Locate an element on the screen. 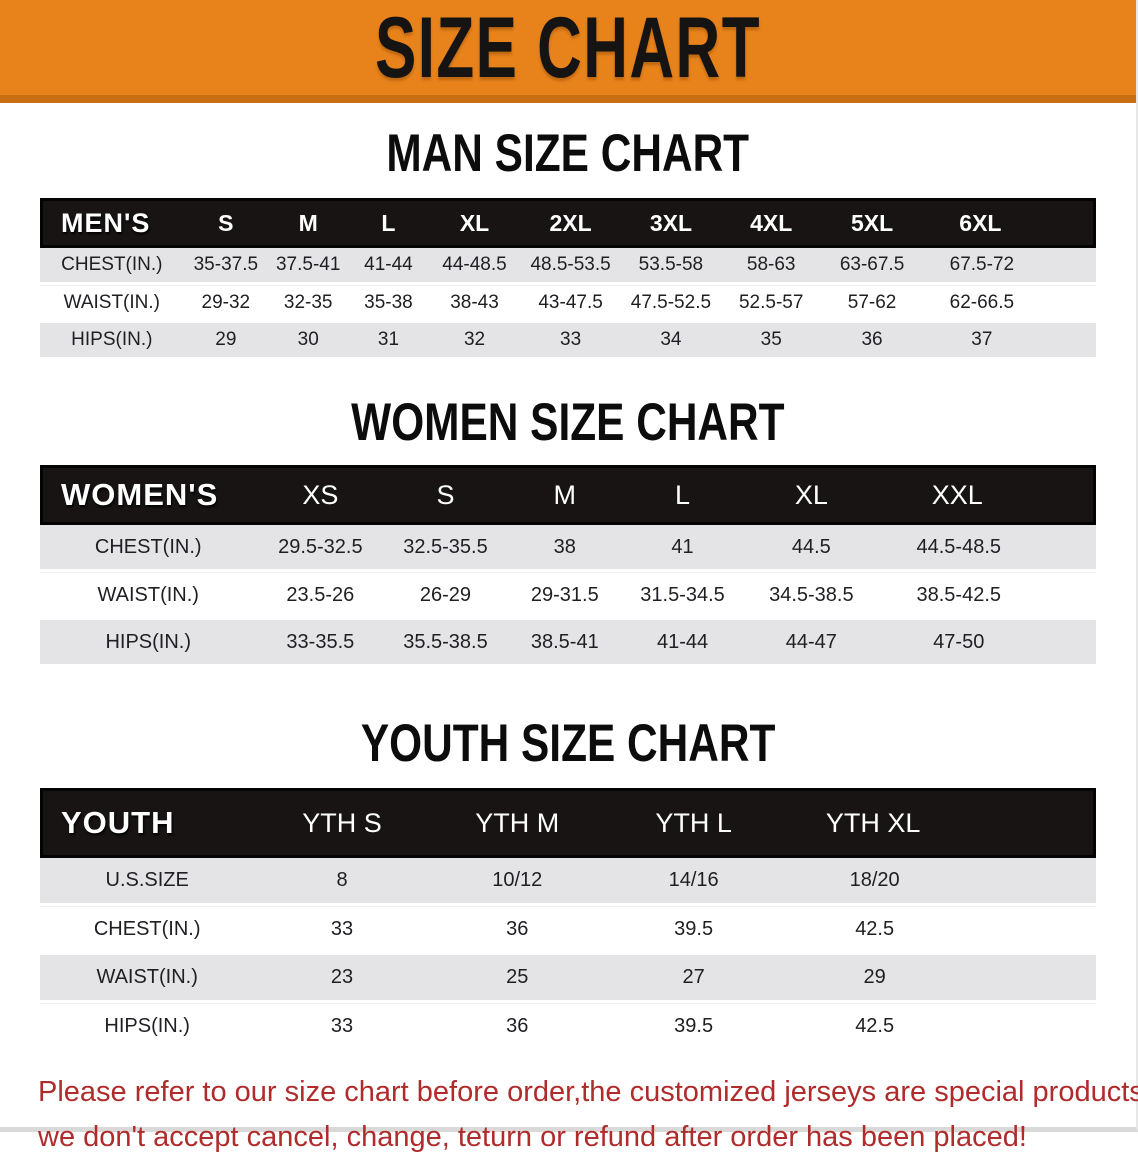 The height and width of the screenshot is (1160, 1138). size-value: 33-35.5 is located at coordinates (320, 643).